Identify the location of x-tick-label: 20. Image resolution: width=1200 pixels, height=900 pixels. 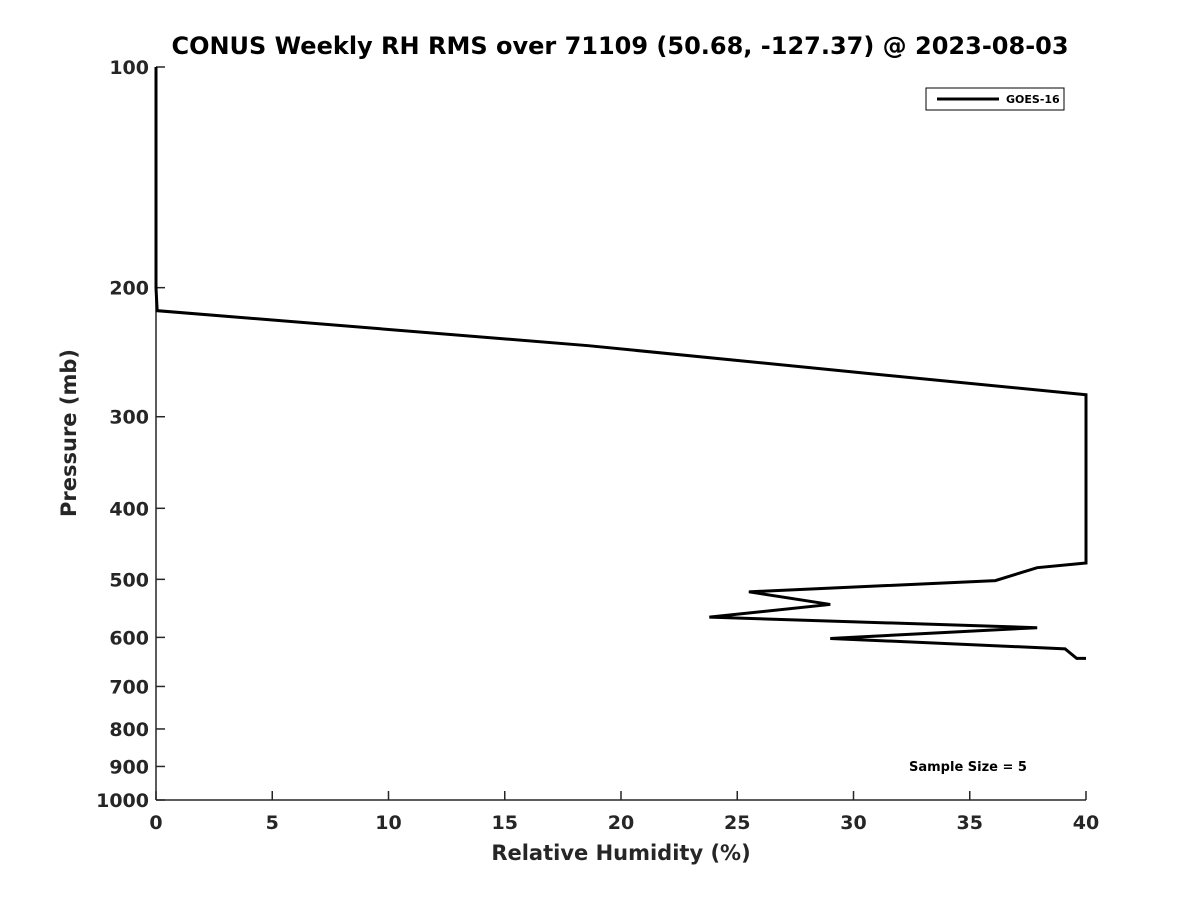
(621, 823).